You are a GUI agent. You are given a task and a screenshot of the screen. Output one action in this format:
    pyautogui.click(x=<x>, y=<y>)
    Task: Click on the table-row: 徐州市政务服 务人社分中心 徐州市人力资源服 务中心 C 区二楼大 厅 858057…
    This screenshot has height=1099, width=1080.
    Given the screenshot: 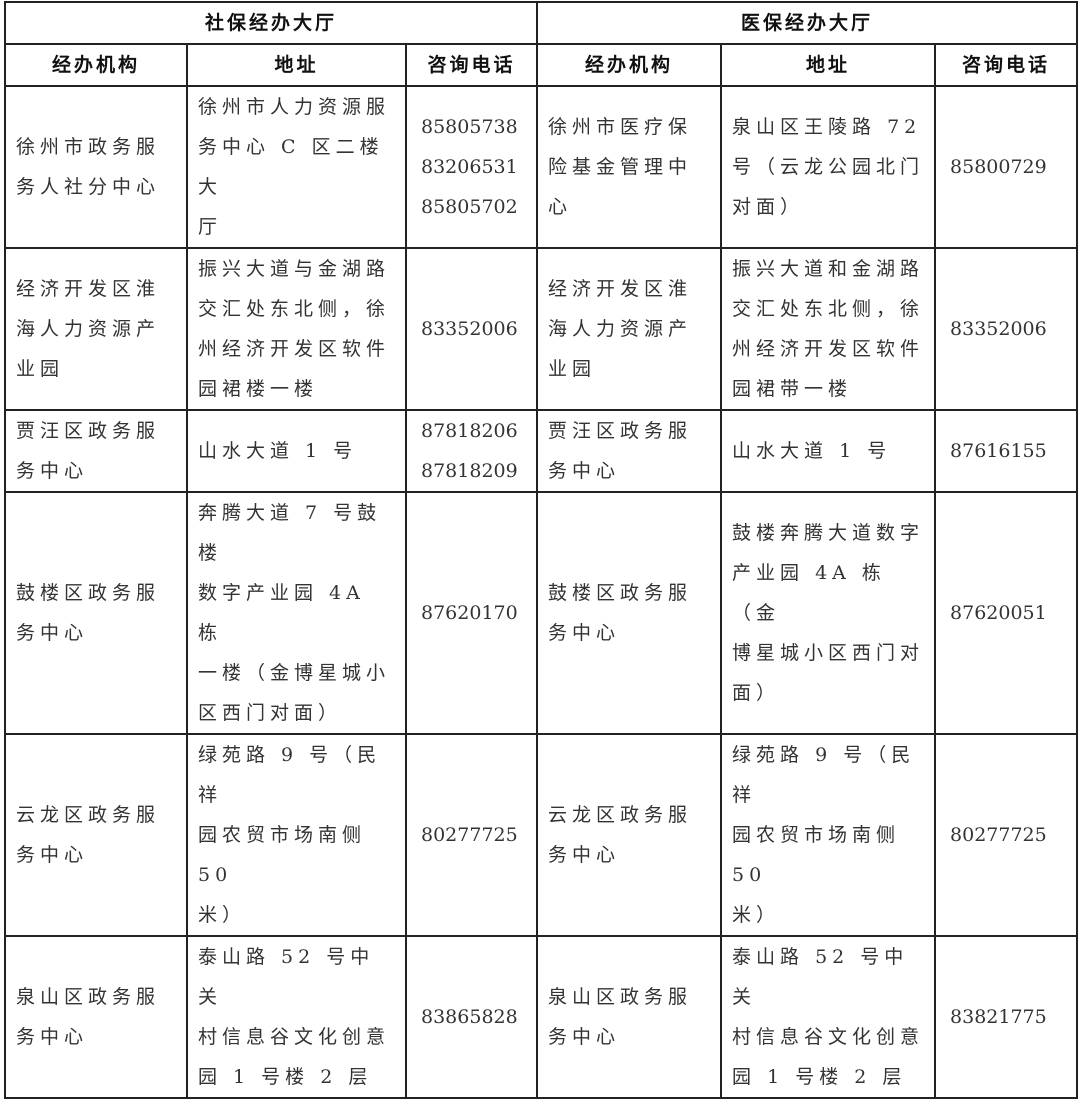 What is the action you would take?
    pyautogui.click(x=541, y=167)
    